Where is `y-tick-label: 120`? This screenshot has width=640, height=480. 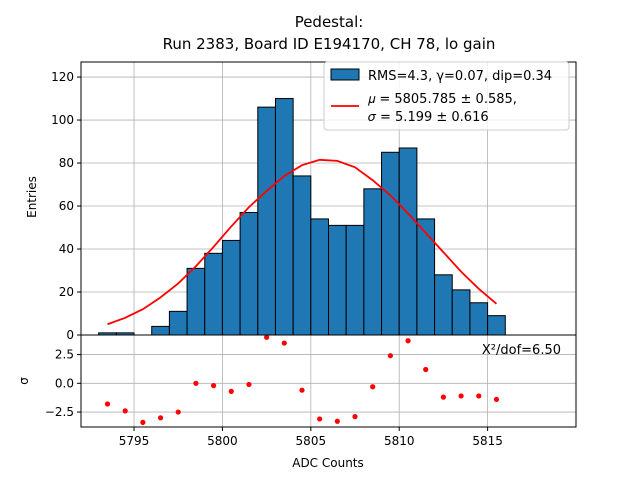 y-tick-label: 120 is located at coordinates (62, 77).